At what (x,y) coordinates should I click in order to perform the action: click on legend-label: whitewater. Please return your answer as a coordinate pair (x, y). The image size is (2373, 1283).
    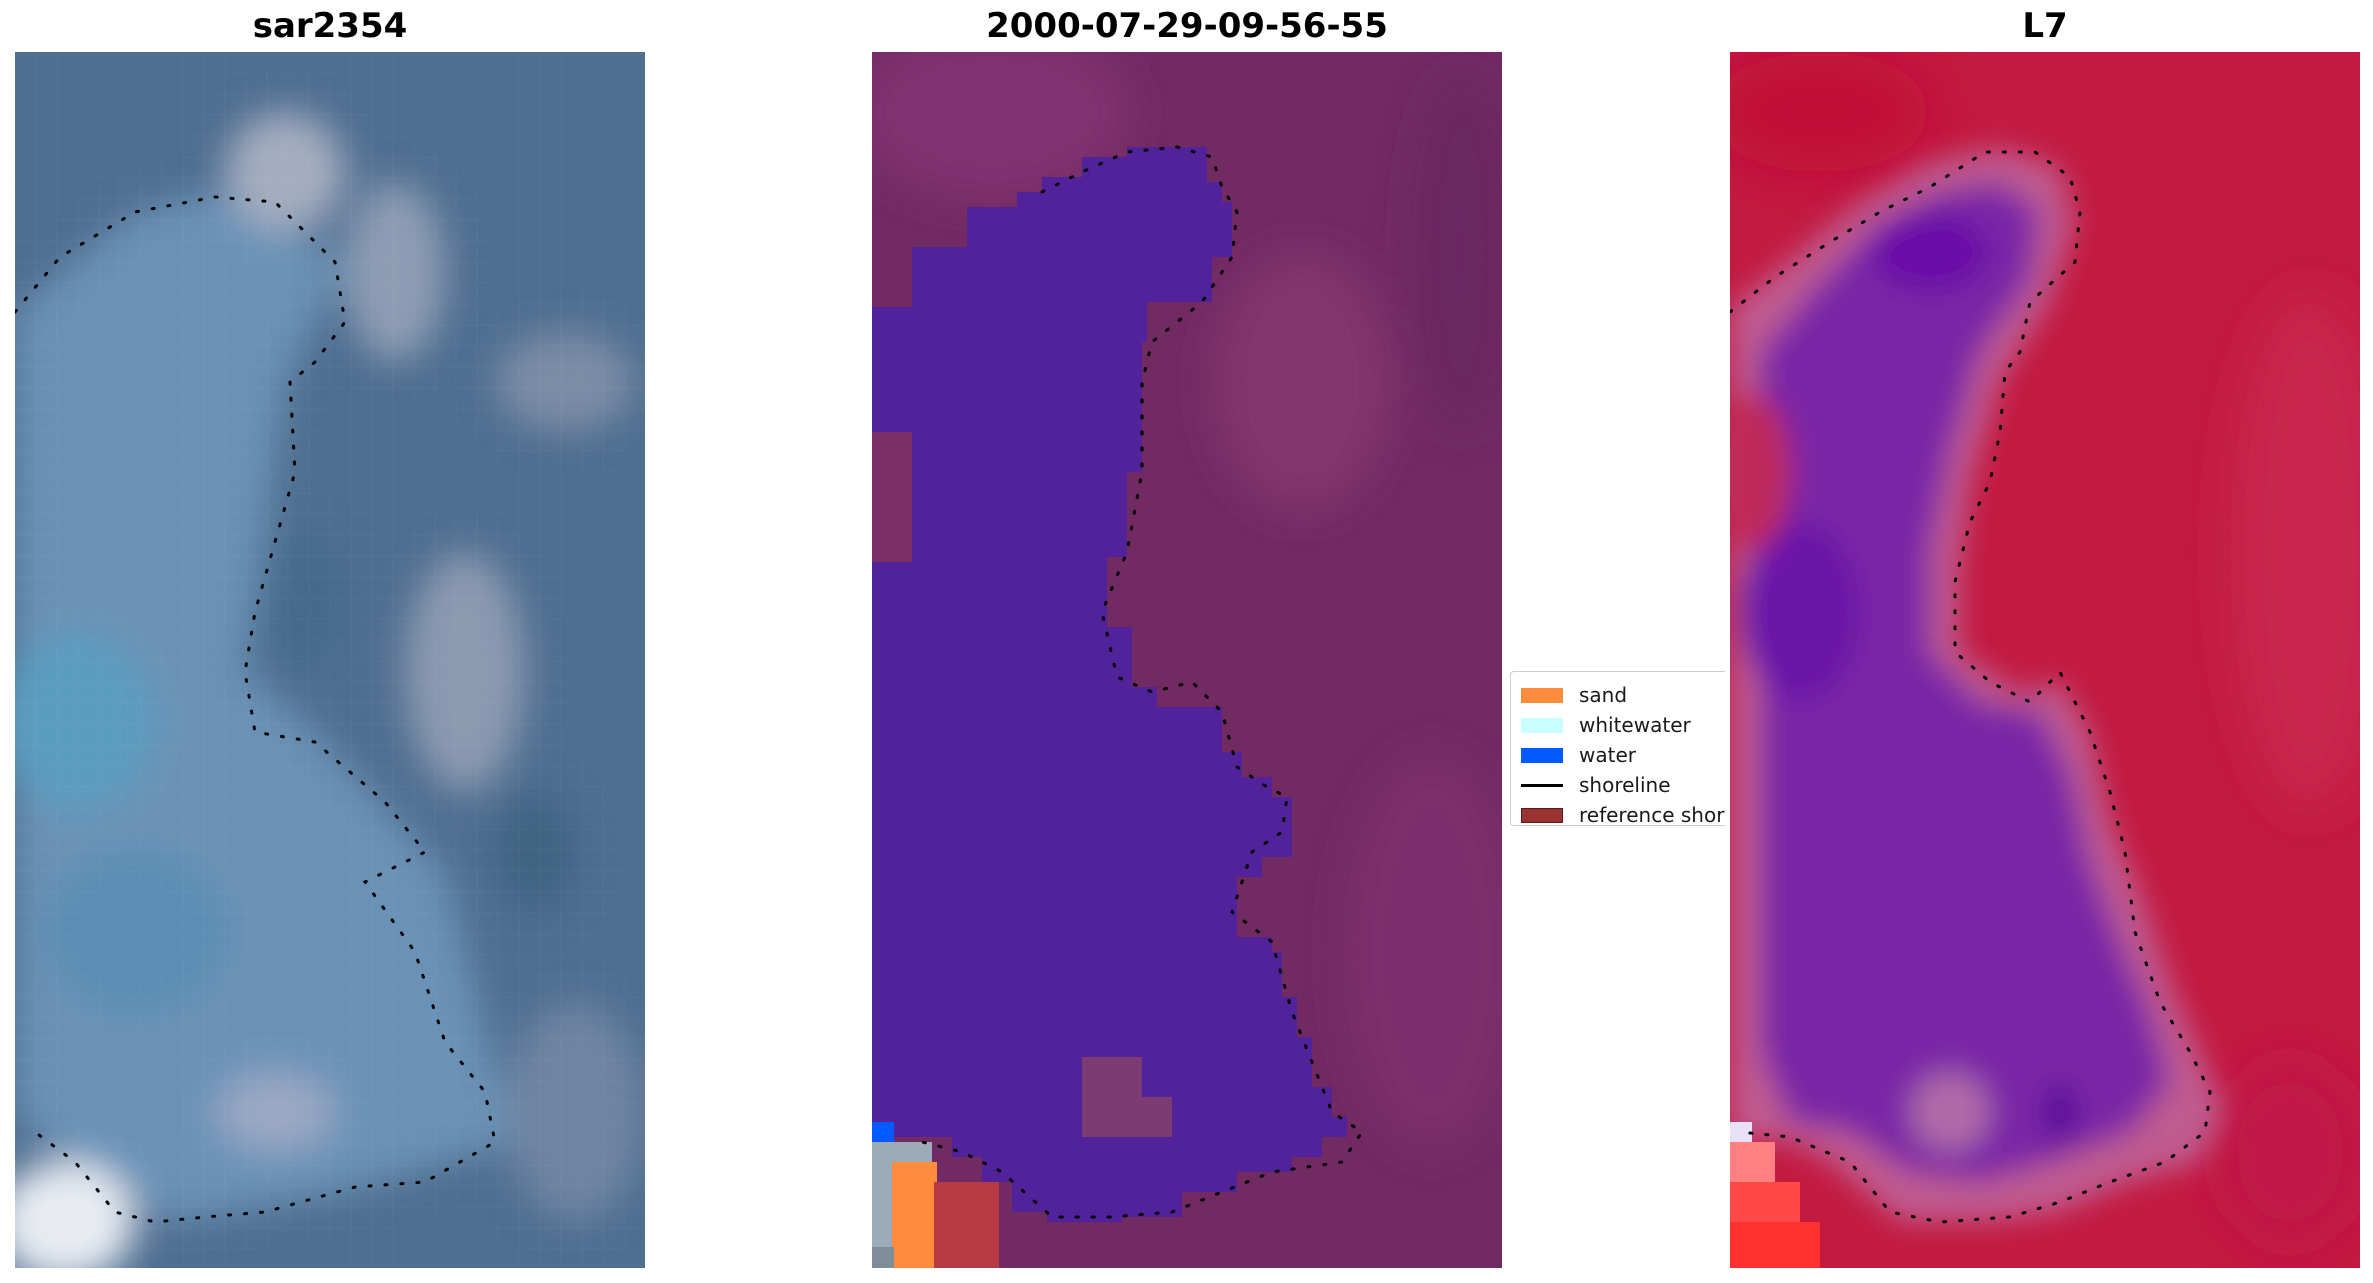
    Looking at the image, I should click on (1635, 725).